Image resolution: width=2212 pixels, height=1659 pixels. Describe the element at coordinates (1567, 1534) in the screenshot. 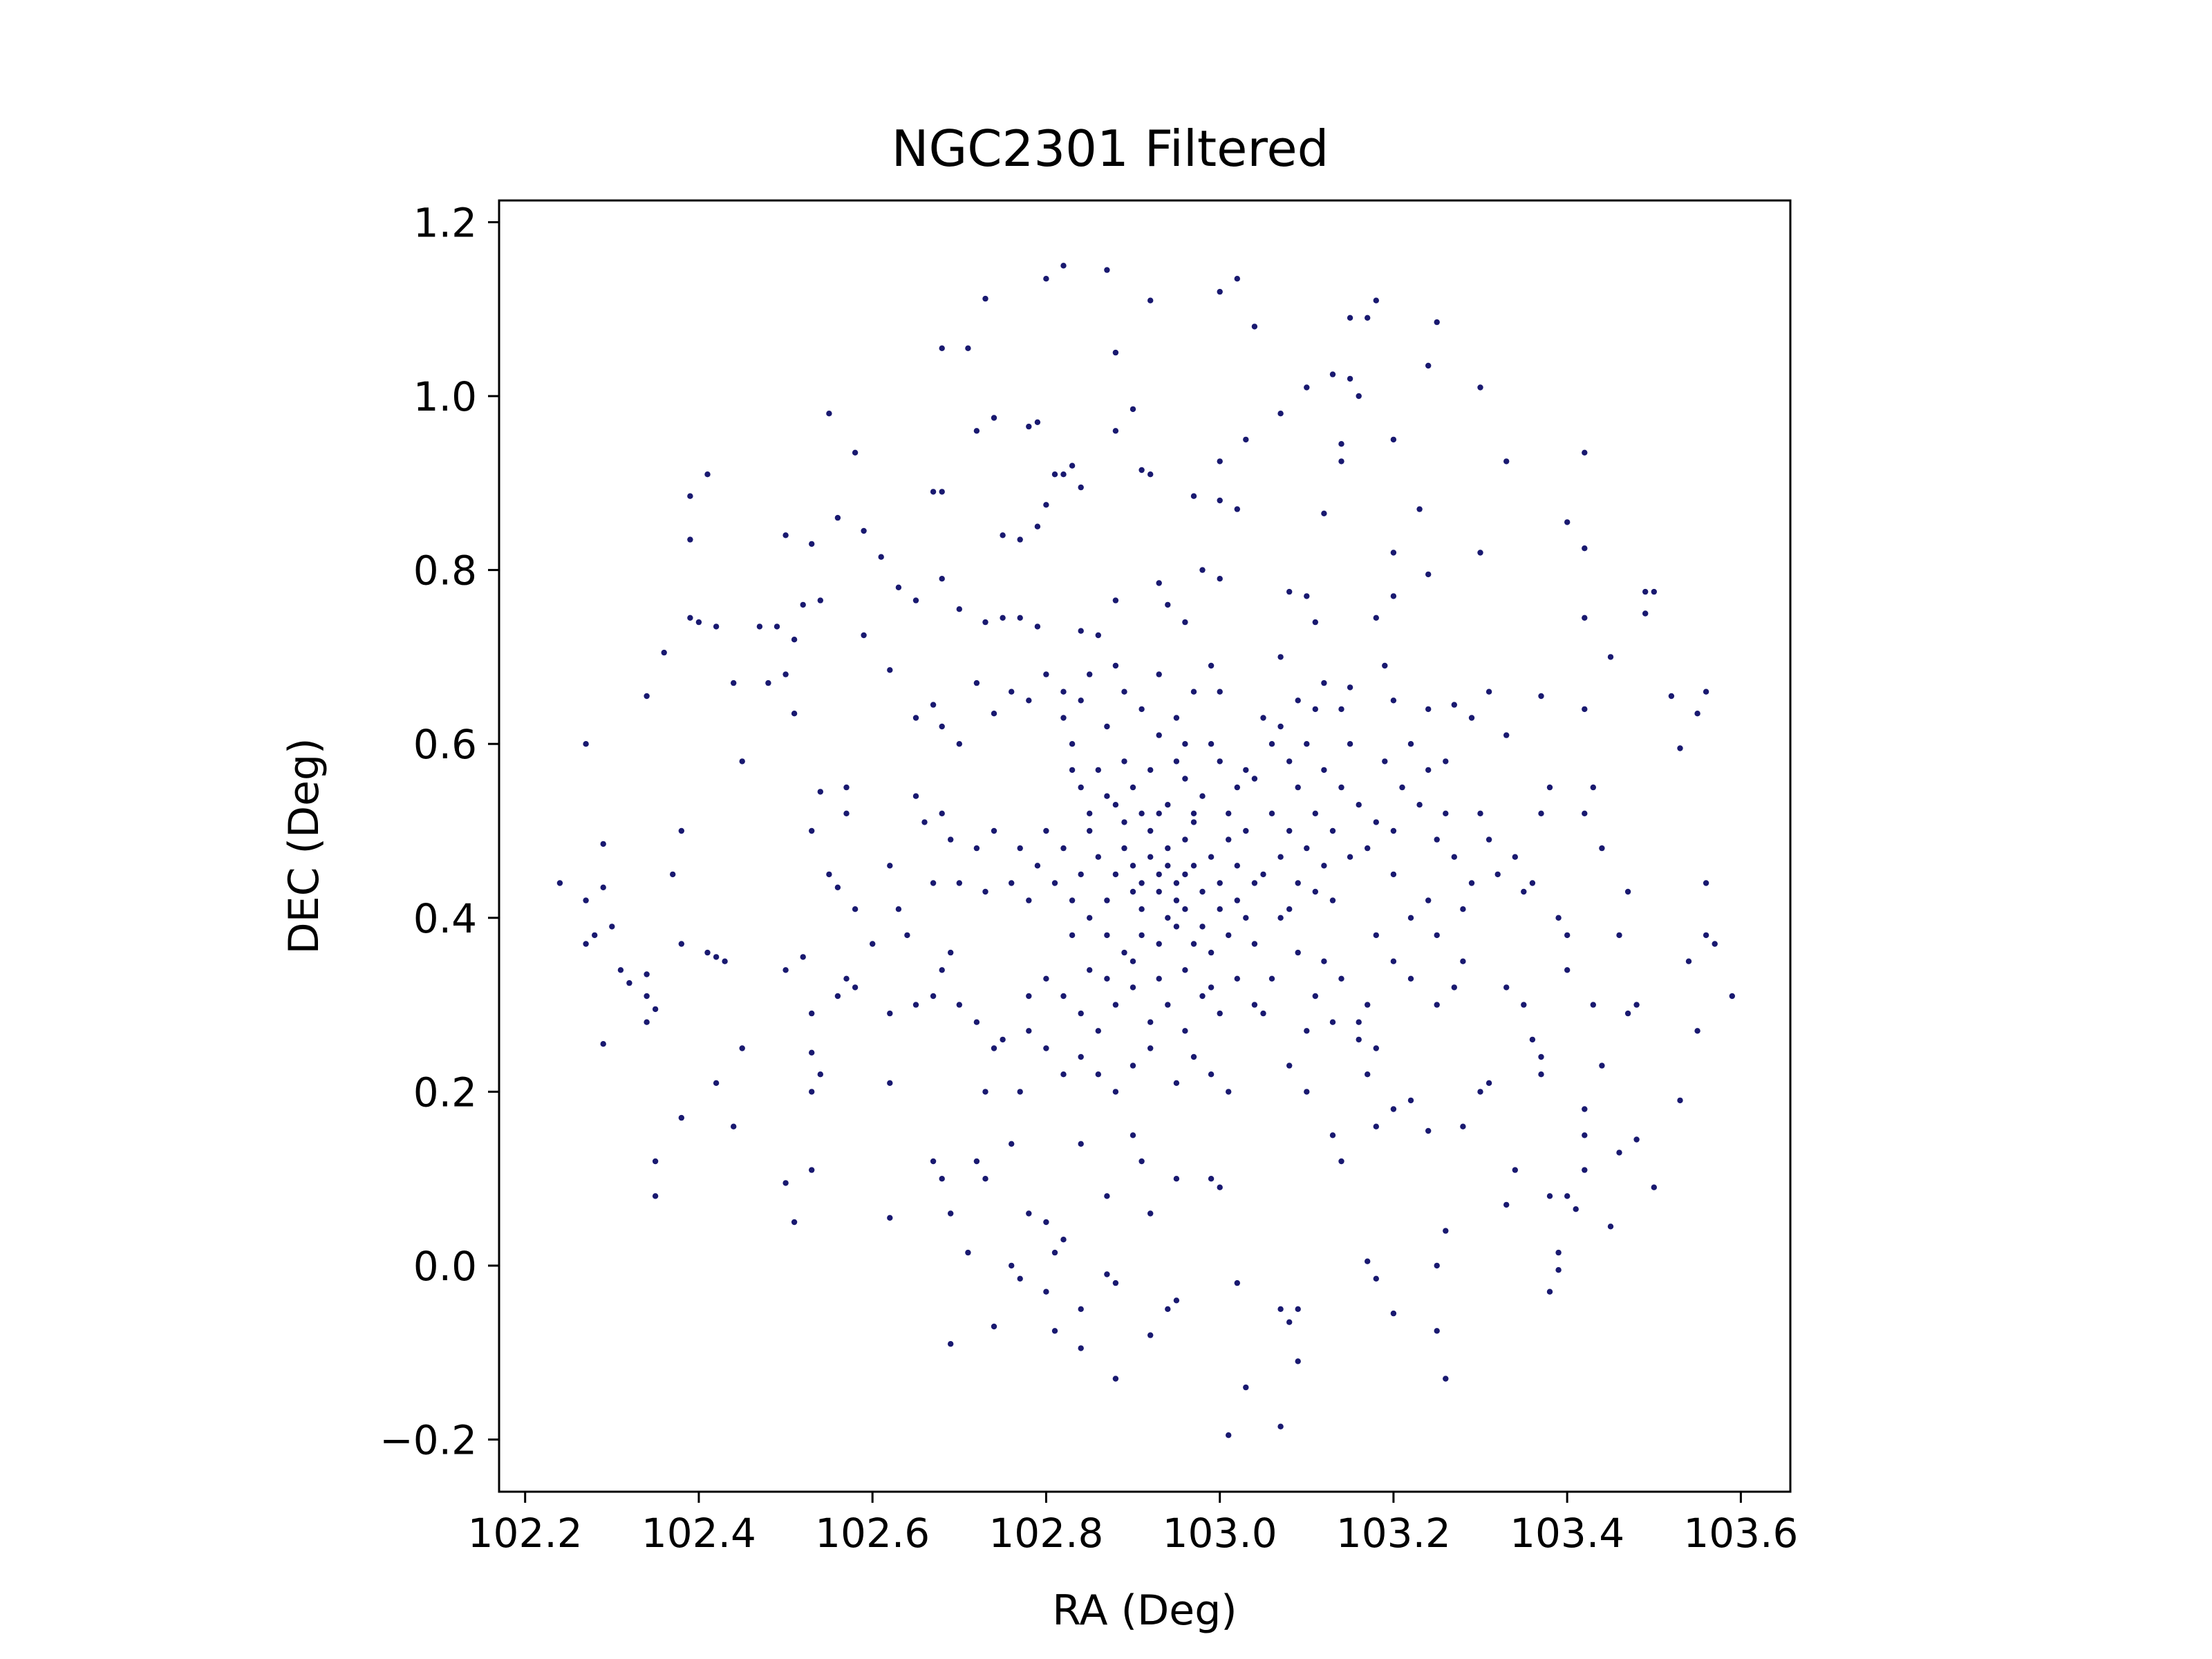

I see `x-tick-label: 103.4` at that location.